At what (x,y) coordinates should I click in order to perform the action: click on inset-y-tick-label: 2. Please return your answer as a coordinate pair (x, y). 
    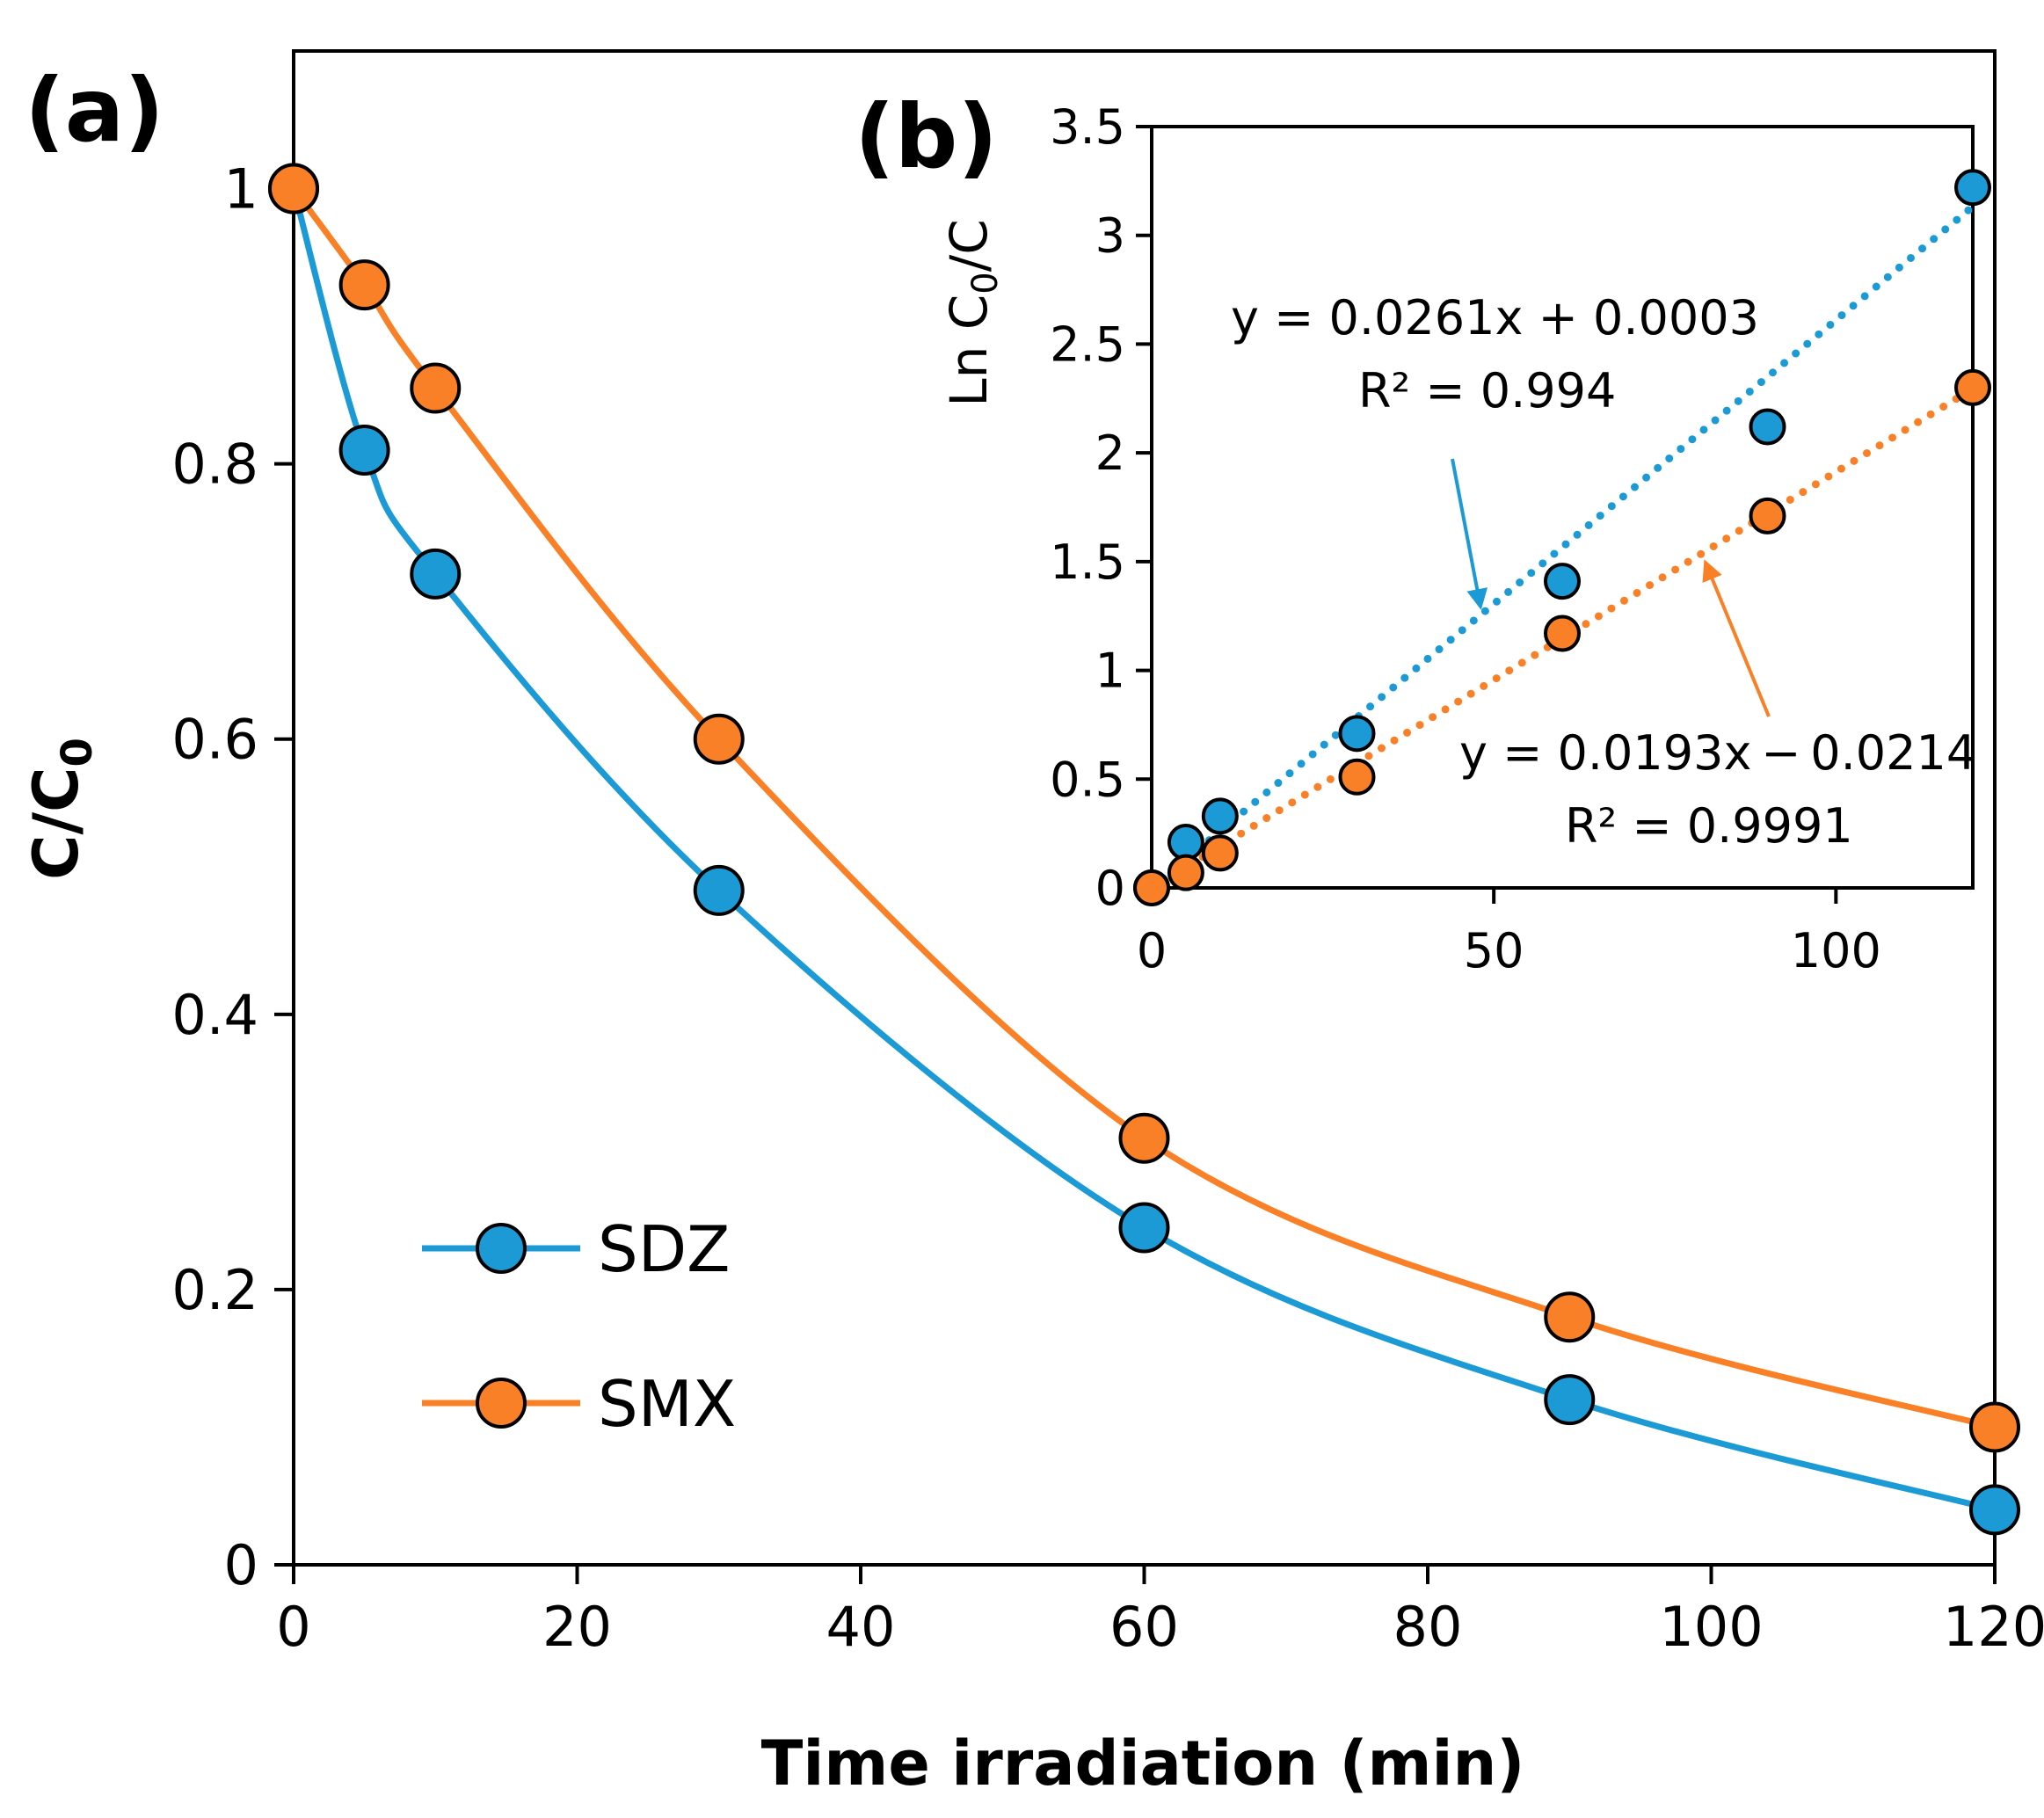
    Looking at the image, I should click on (1110, 453).